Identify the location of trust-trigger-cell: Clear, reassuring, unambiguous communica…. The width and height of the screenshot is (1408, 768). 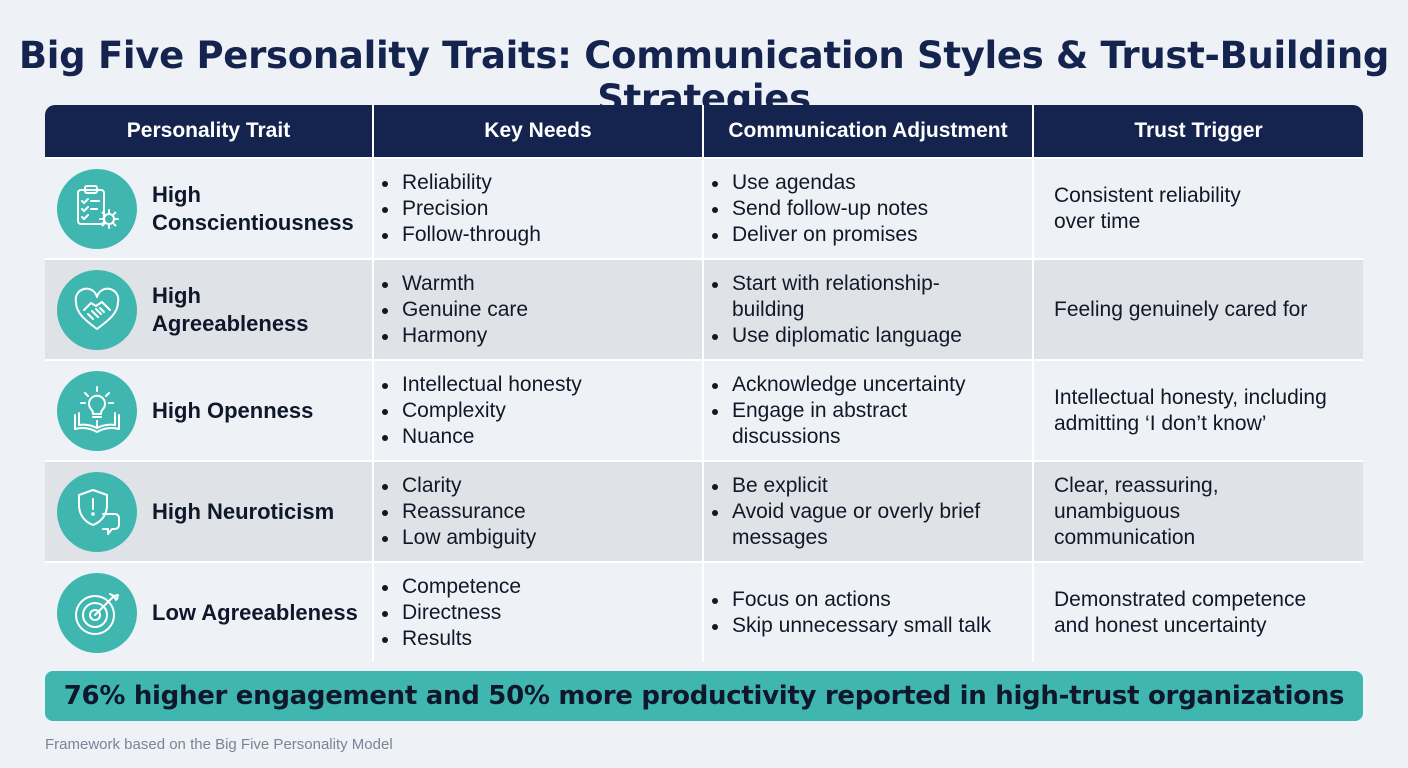
(1136, 511).